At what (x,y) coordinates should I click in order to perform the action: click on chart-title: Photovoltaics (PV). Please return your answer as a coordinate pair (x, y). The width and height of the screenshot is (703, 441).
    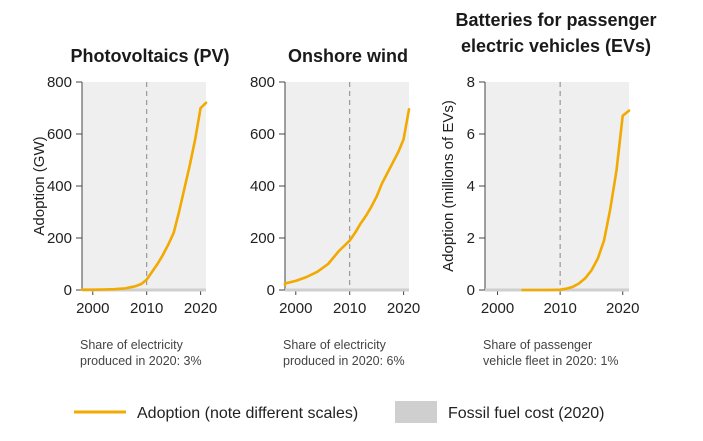
    Looking at the image, I should click on (149, 56).